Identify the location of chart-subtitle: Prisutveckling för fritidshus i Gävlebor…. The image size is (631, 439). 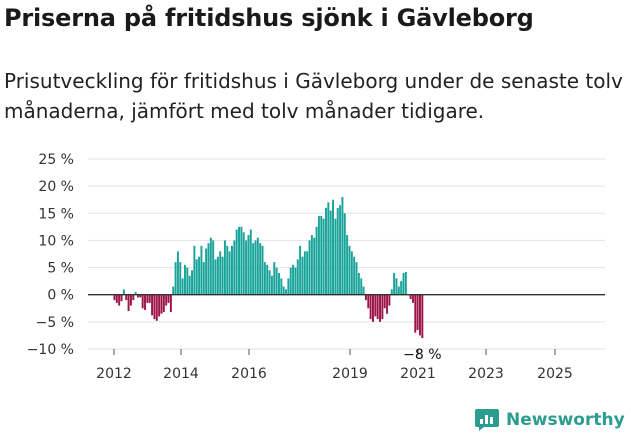
(313, 96).